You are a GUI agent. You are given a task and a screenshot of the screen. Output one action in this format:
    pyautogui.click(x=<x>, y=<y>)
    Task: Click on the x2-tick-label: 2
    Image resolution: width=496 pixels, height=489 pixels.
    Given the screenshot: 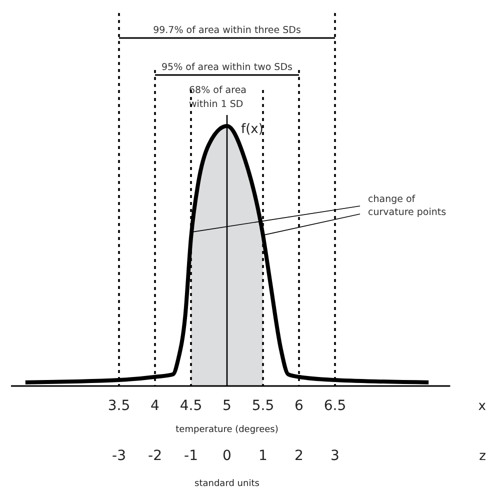 What is the action you would take?
    pyautogui.click(x=299, y=456)
    